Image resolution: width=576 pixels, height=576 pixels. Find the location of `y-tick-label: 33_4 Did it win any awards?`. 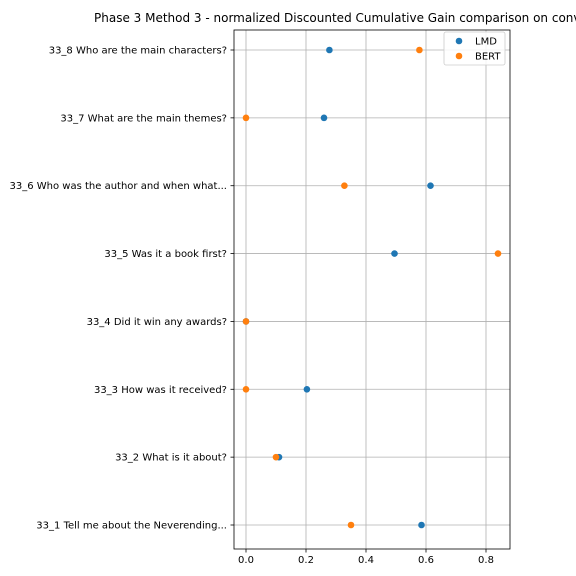

y-tick-label: 33_4 Did it win any awards? is located at coordinates (157, 322).